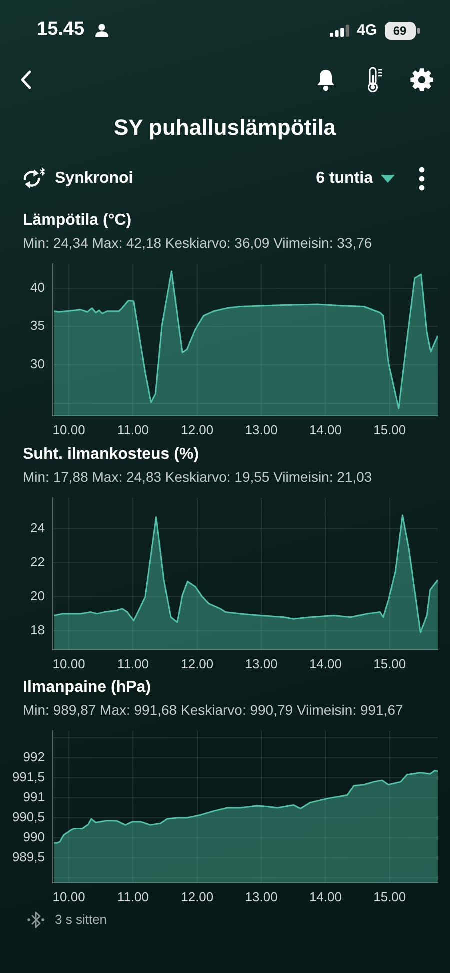 This screenshot has width=450, height=973. I want to click on y-tick-label: 992, so click(34, 757).